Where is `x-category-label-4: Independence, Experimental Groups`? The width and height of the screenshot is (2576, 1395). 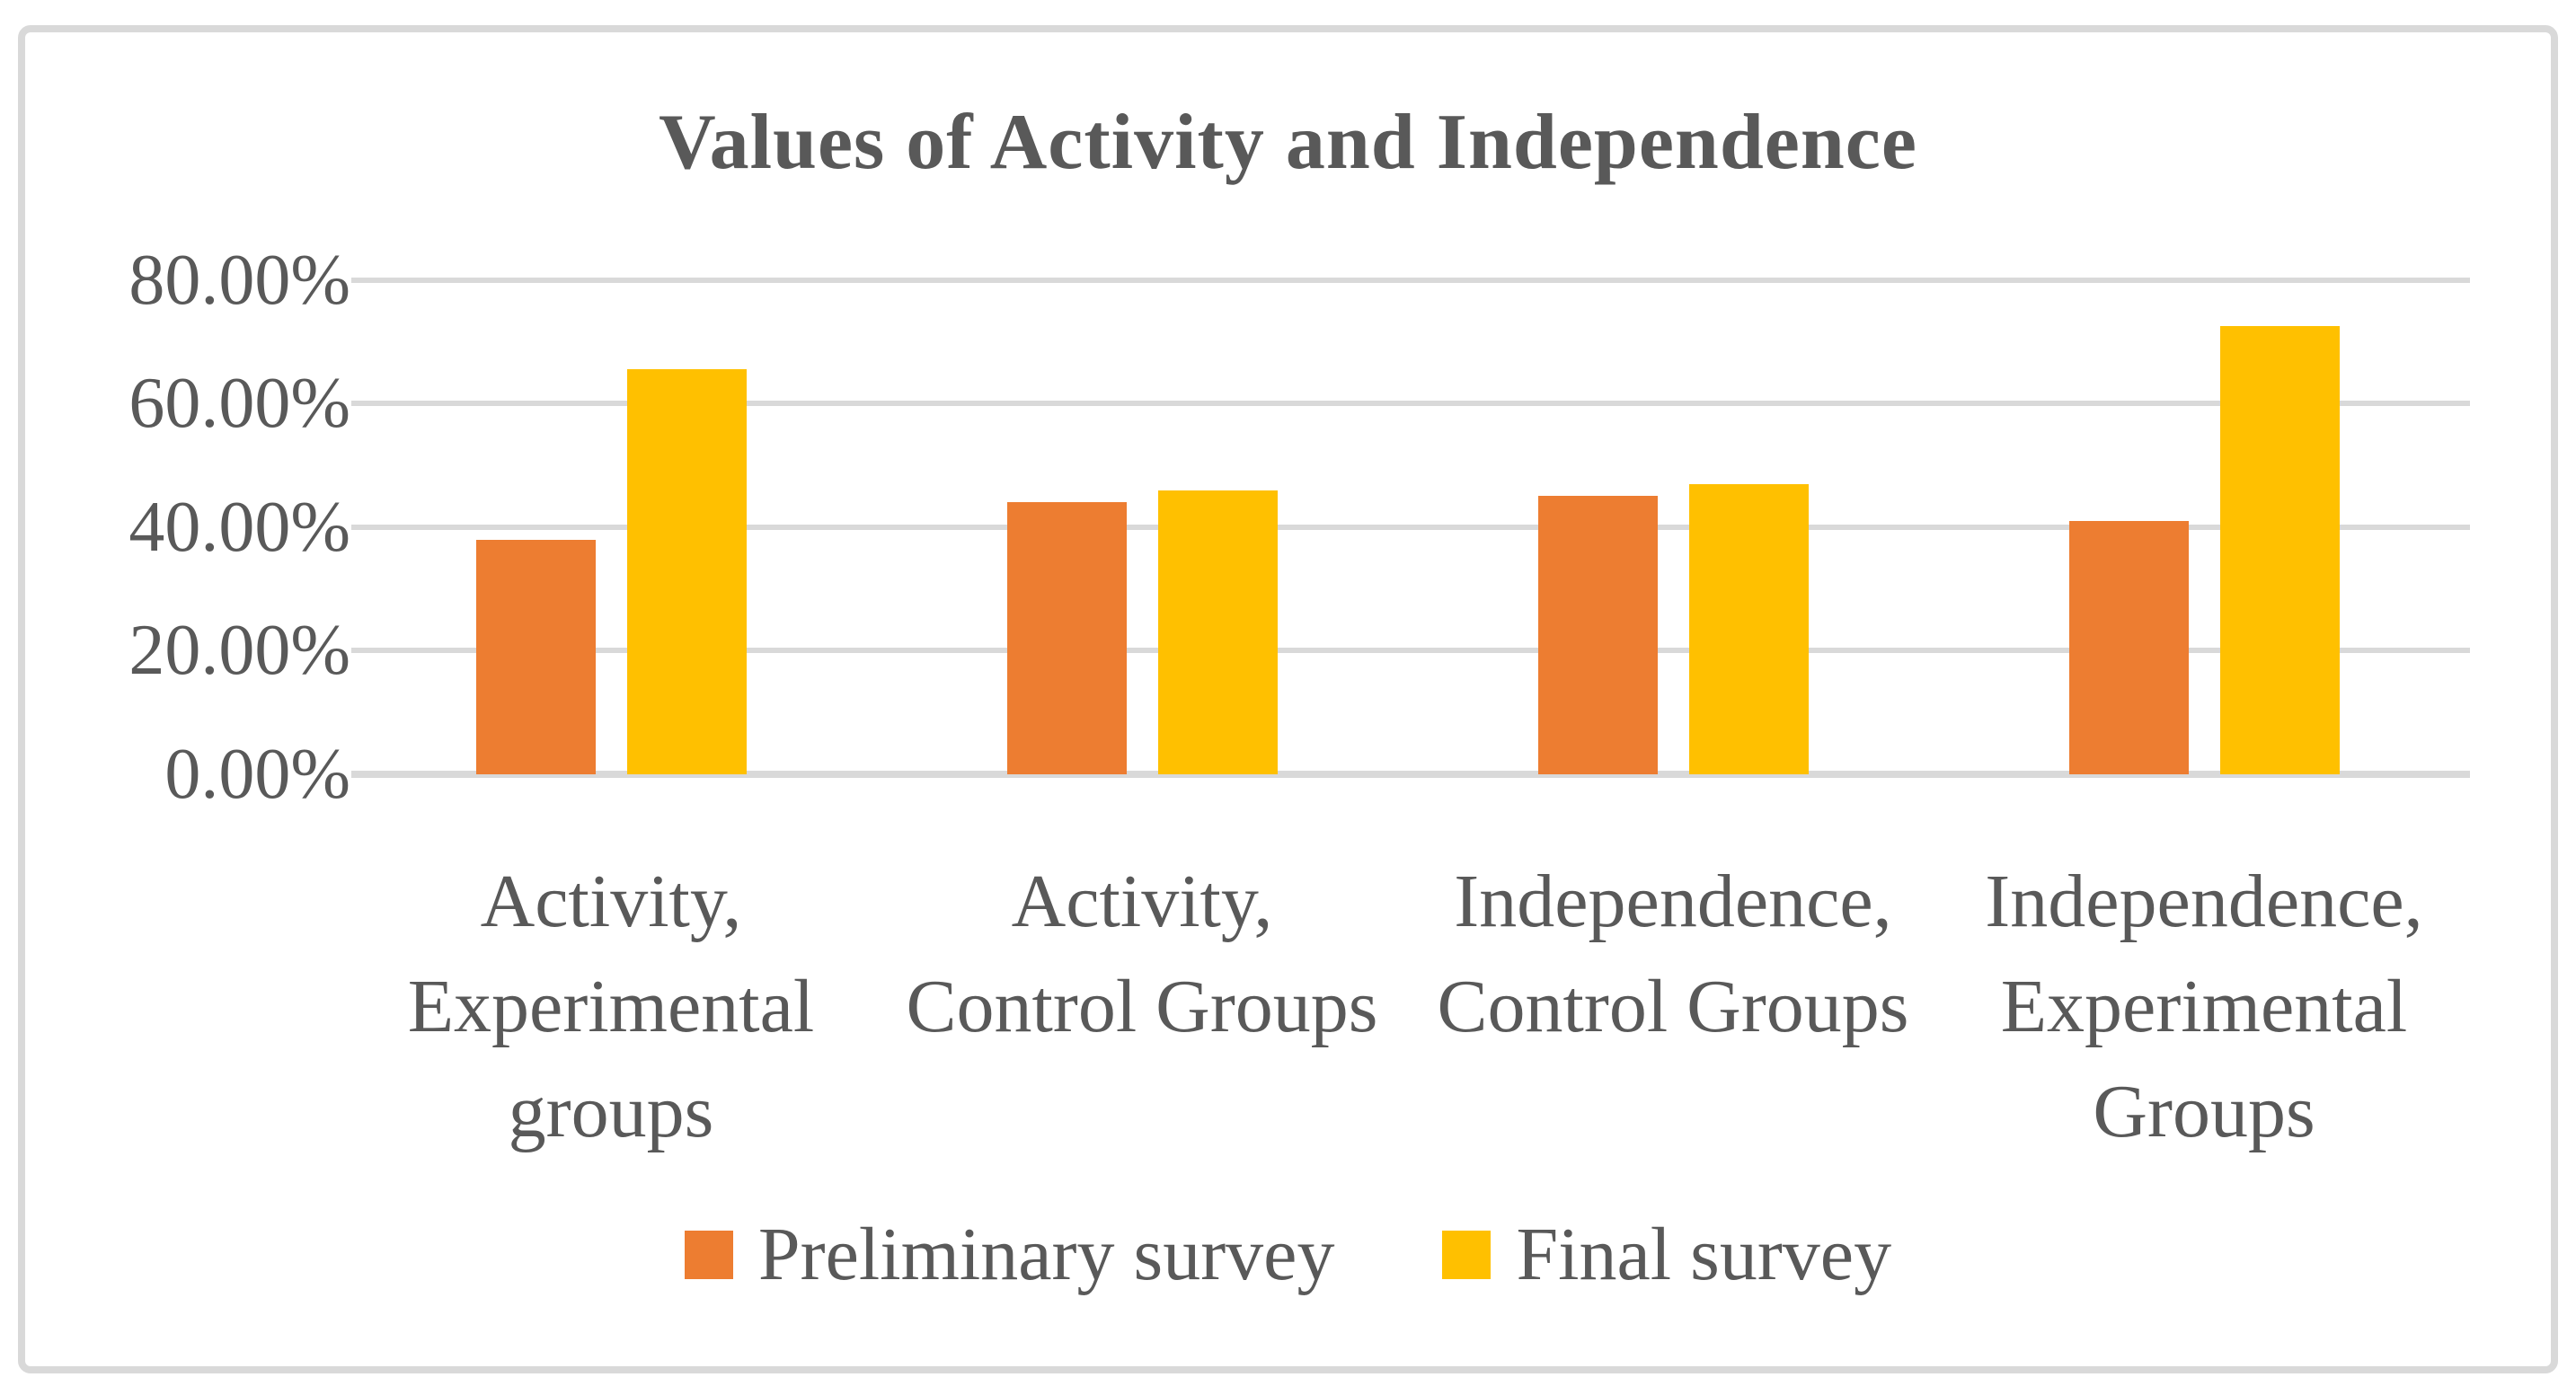
x-category-label-4: Independence, Experimental Groups is located at coordinates (2204, 1006).